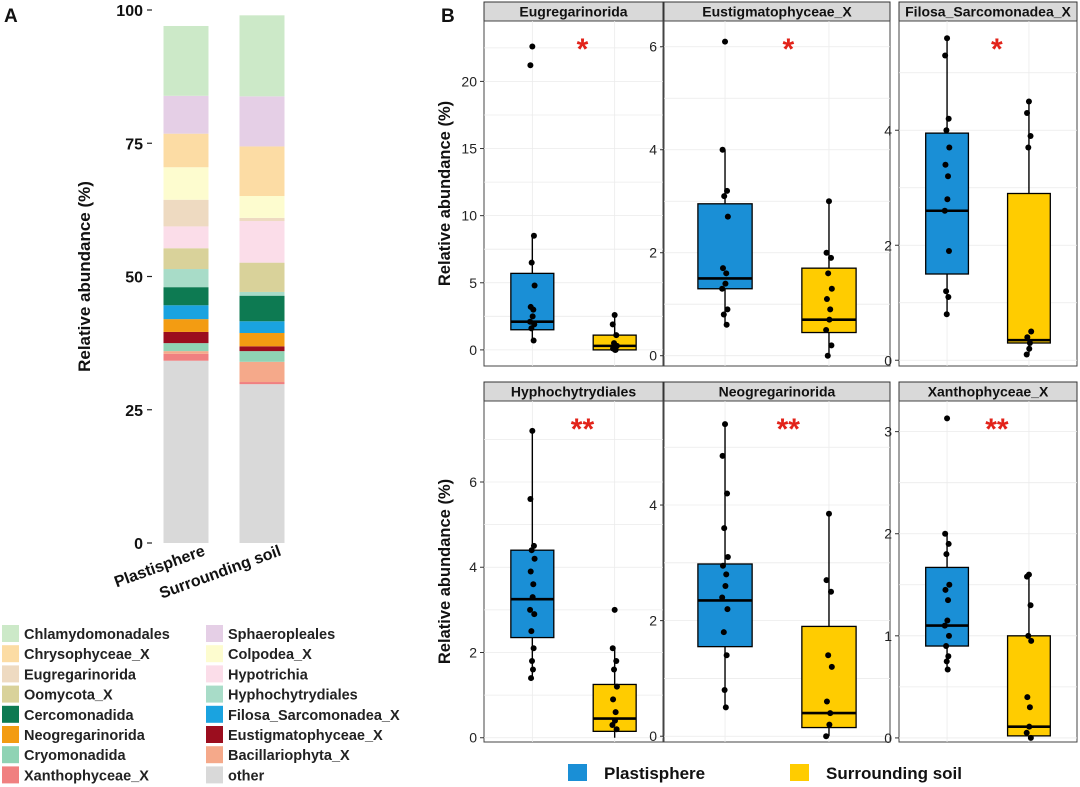  I want to click on legend-item: Colpodea_X, so click(259, 654).